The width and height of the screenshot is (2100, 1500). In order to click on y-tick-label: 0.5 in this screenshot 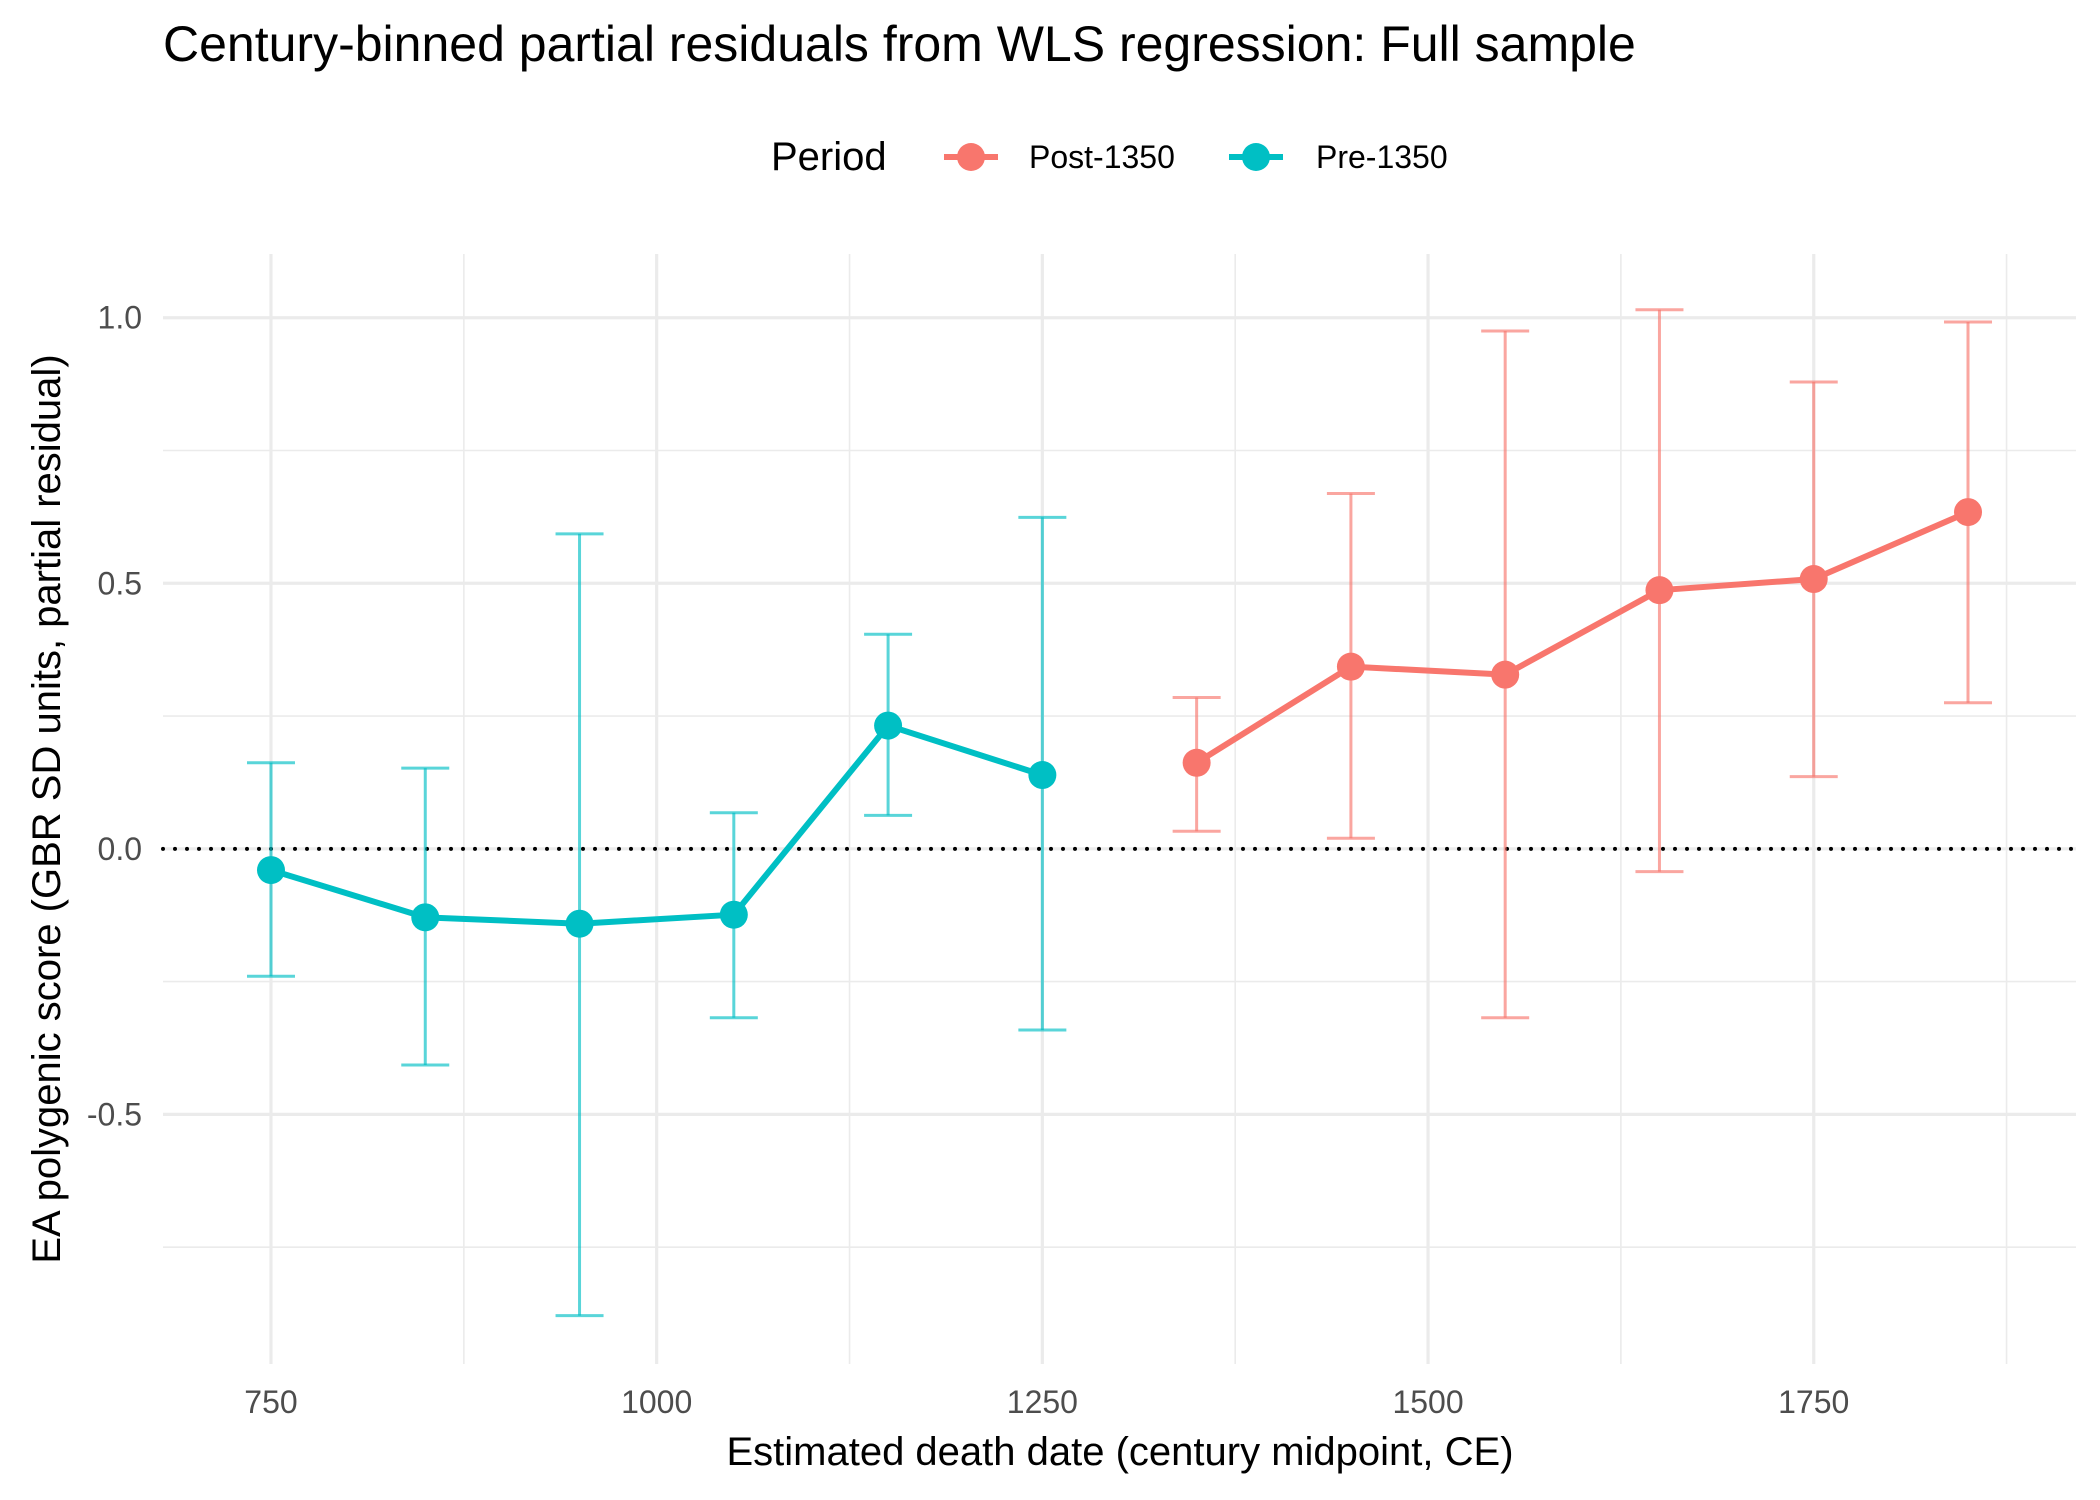, I will do `click(120, 583)`.